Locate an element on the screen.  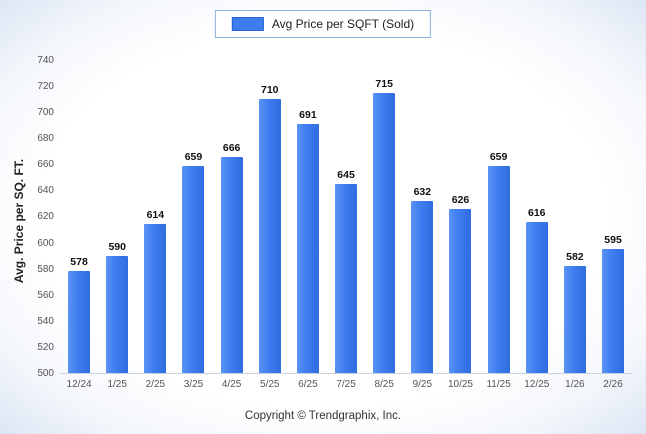
x-tick-label: 6/25 is located at coordinates (308, 384).